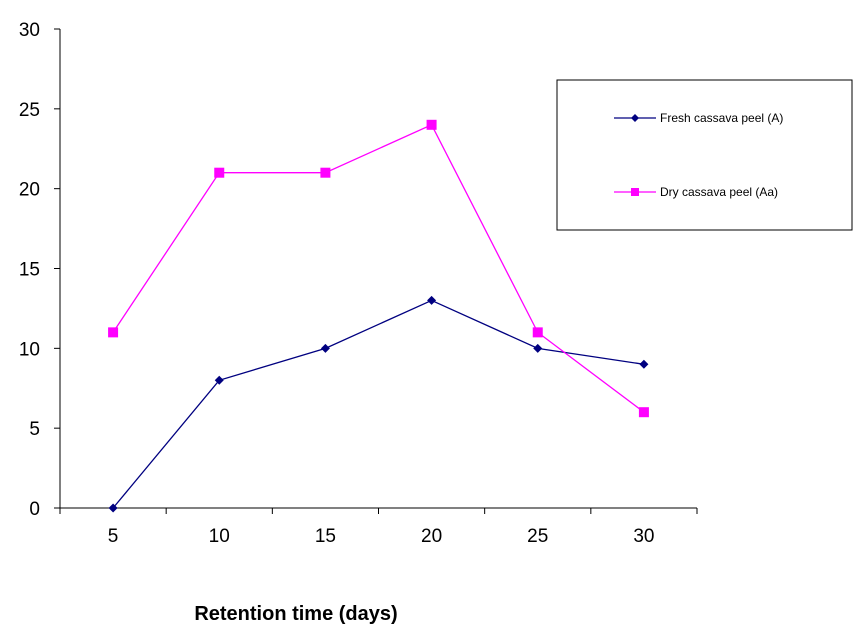 Image resolution: width=858 pixels, height=632 pixels. I want to click on x-tick-label: 30, so click(643, 536).